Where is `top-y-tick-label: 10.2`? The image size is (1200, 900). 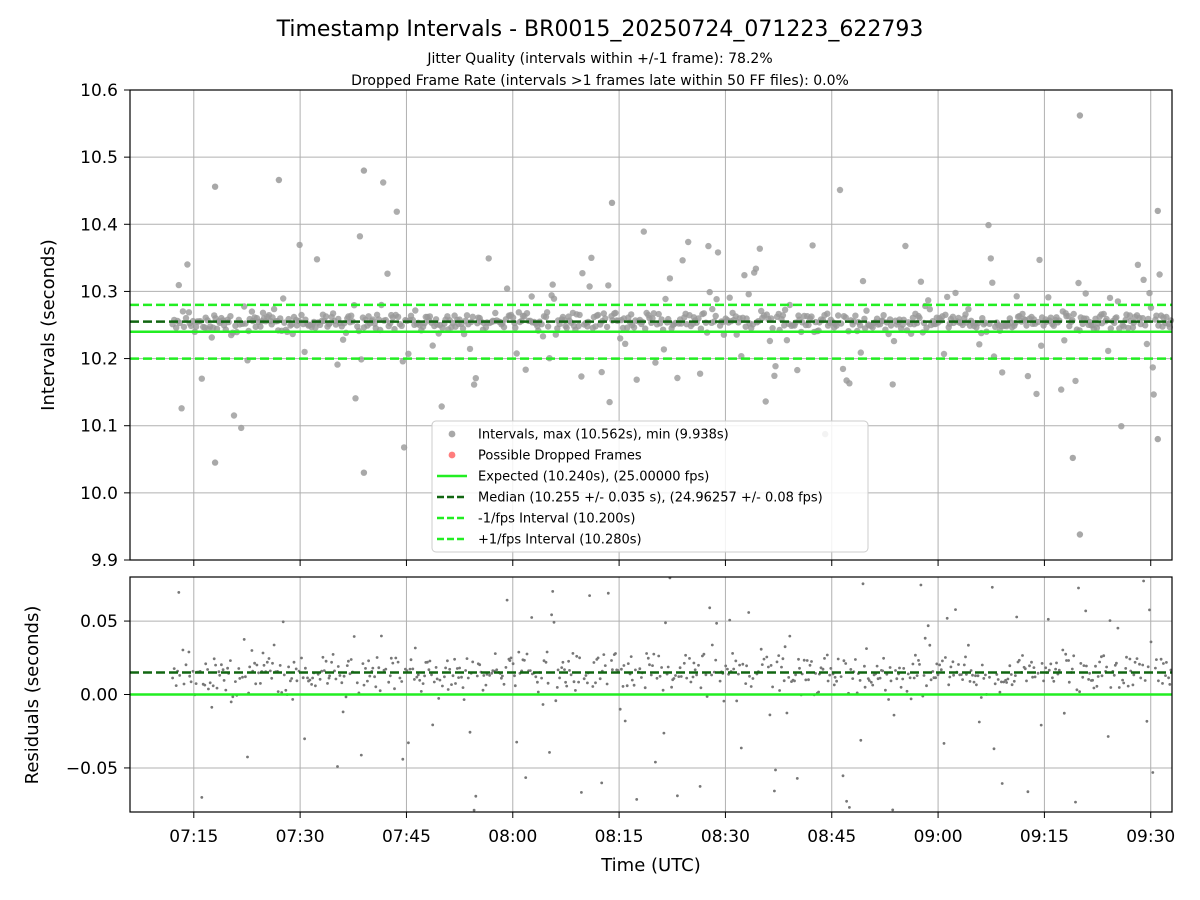 top-y-tick-label: 10.2 is located at coordinates (99, 360).